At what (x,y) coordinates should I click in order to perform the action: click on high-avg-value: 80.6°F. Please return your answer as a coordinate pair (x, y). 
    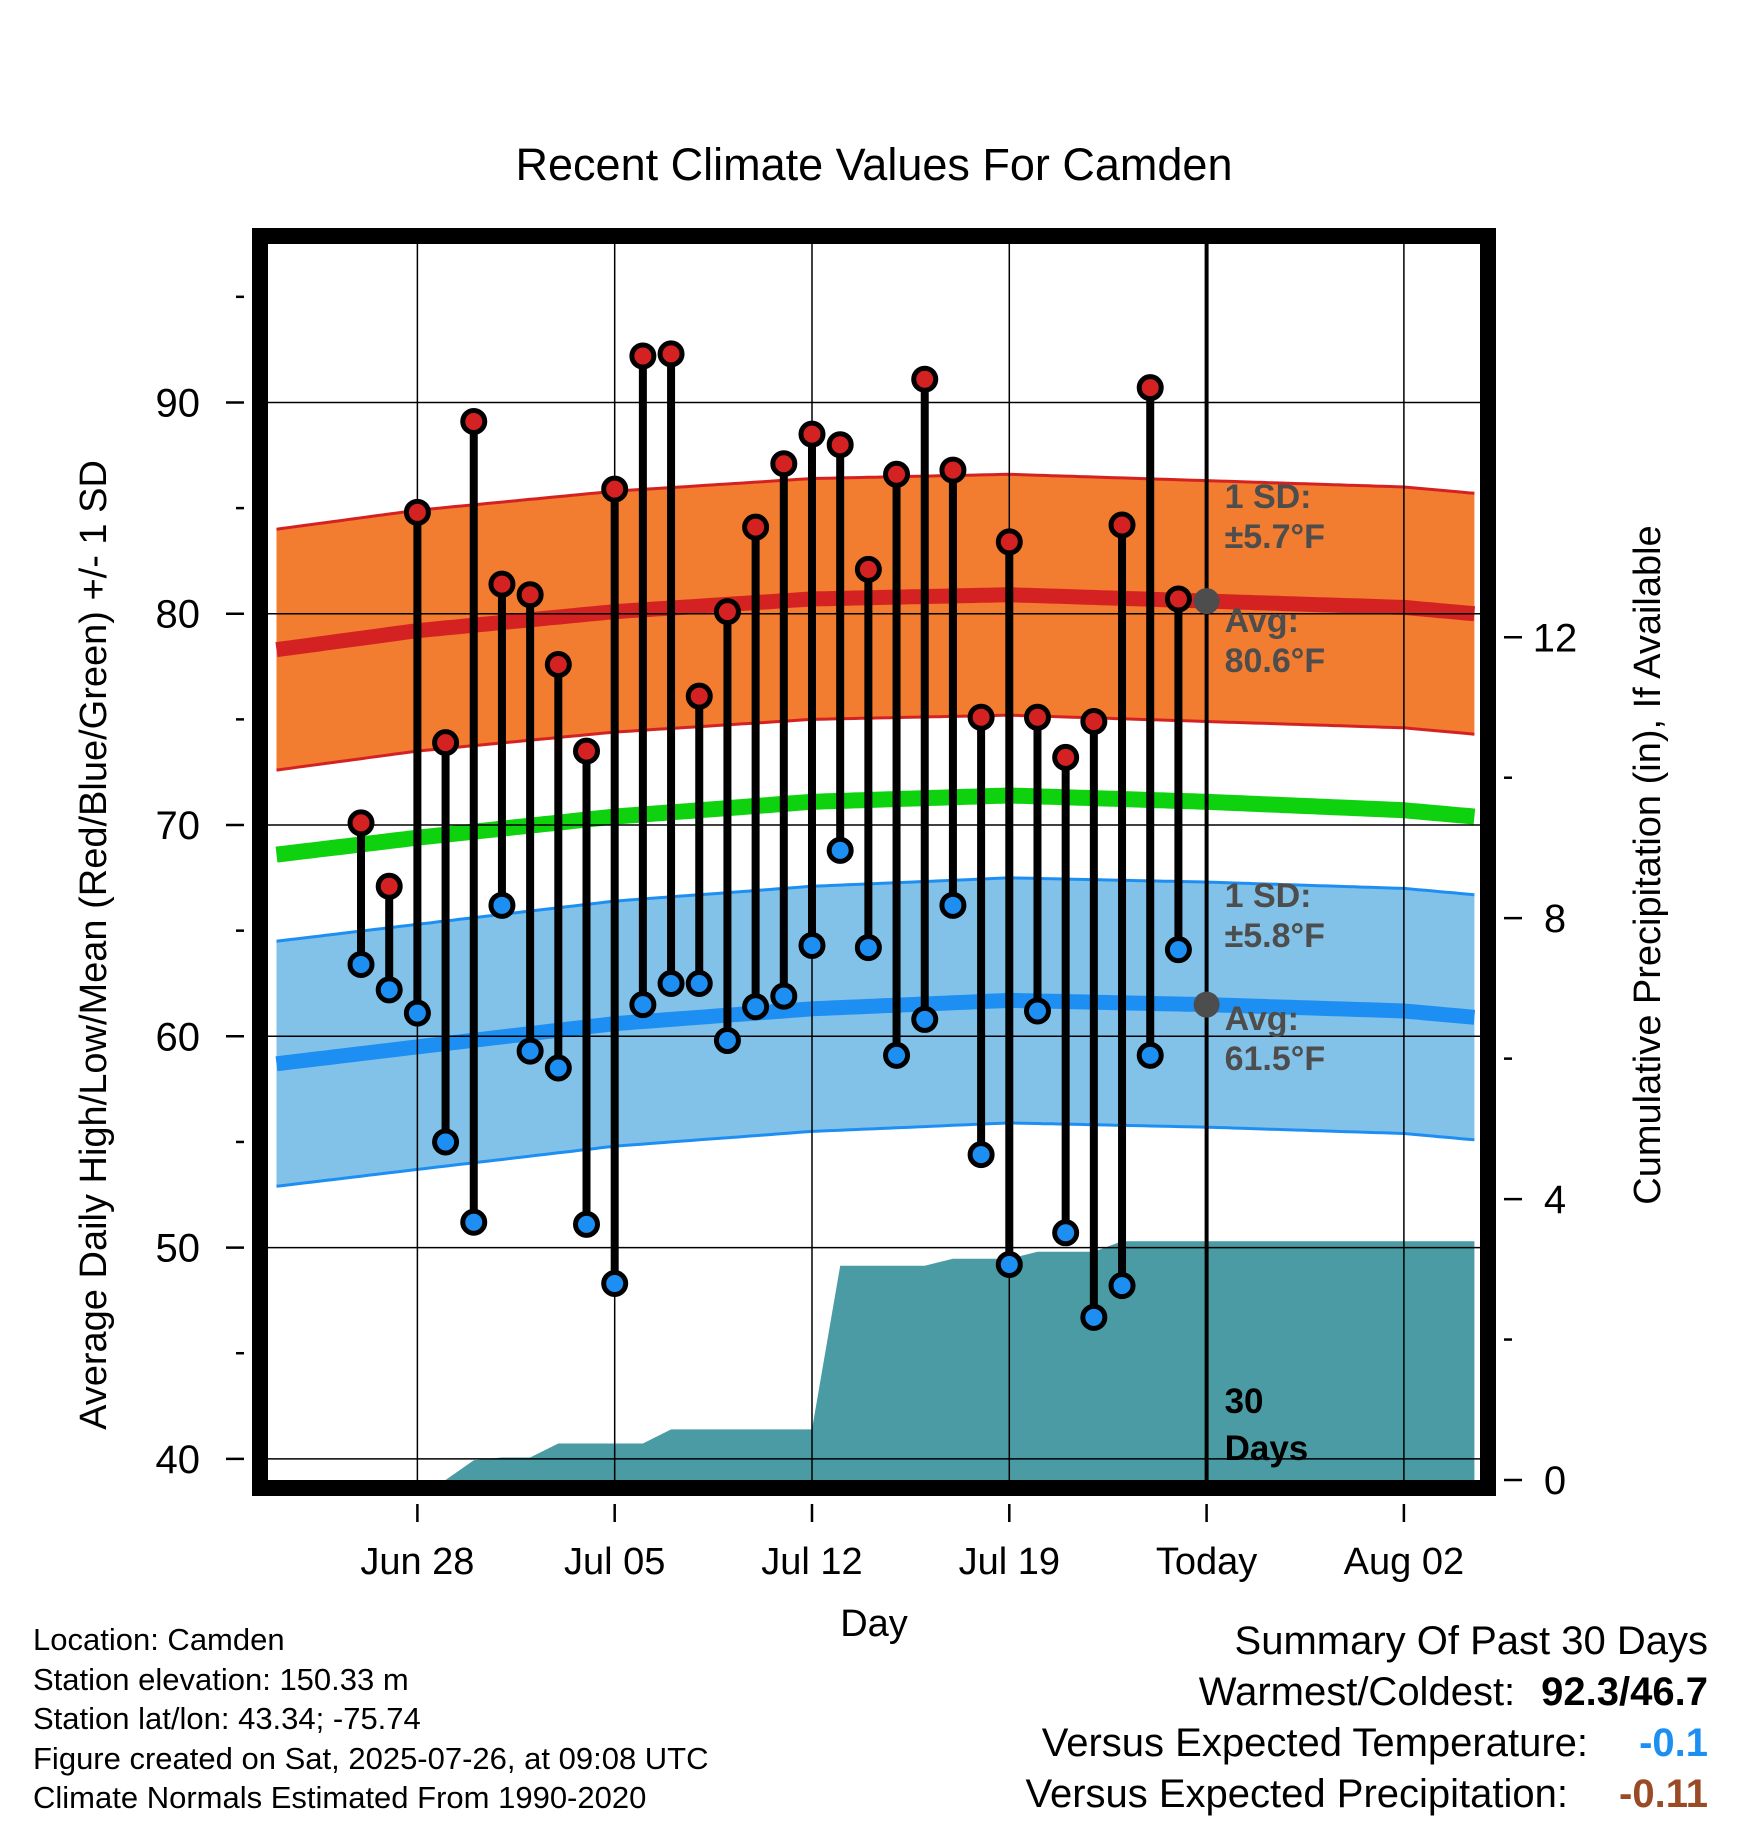
    Looking at the image, I should click on (1275, 661).